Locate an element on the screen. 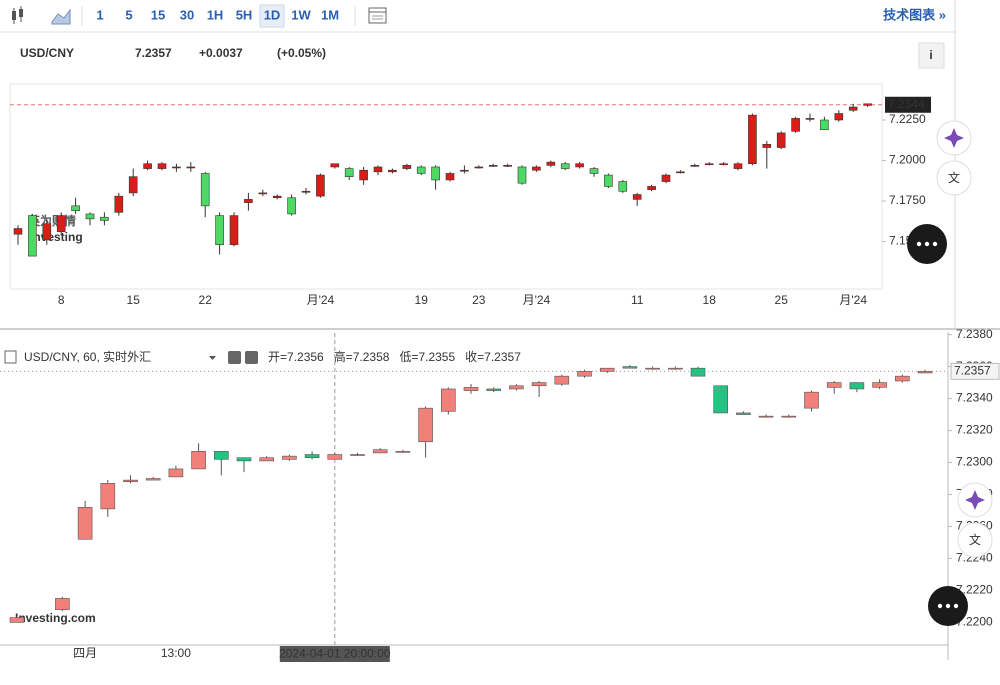  y-tick-label: 7.2220 is located at coordinates (974, 590).